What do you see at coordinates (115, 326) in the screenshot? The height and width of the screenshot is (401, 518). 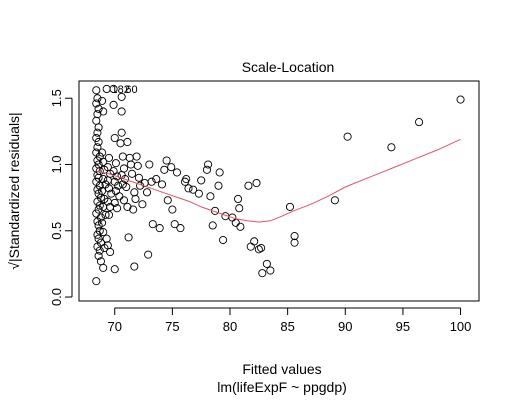 I see `x-tick-label: 70` at bounding box center [115, 326].